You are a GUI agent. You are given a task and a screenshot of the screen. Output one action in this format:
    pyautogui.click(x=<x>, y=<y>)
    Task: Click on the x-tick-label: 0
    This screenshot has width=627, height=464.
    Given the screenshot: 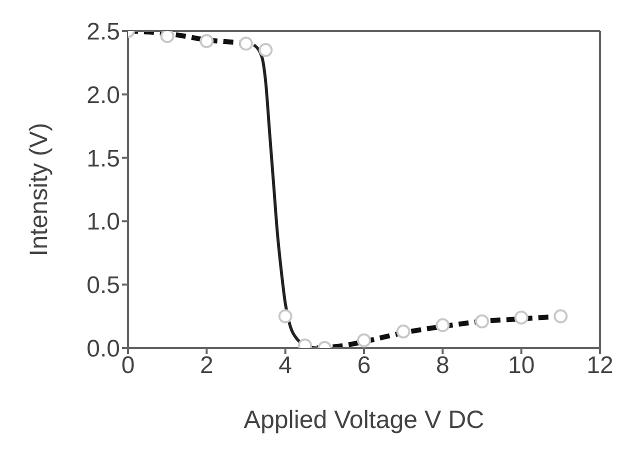 What is the action you would take?
    pyautogui.click(x=128, y=366)
    